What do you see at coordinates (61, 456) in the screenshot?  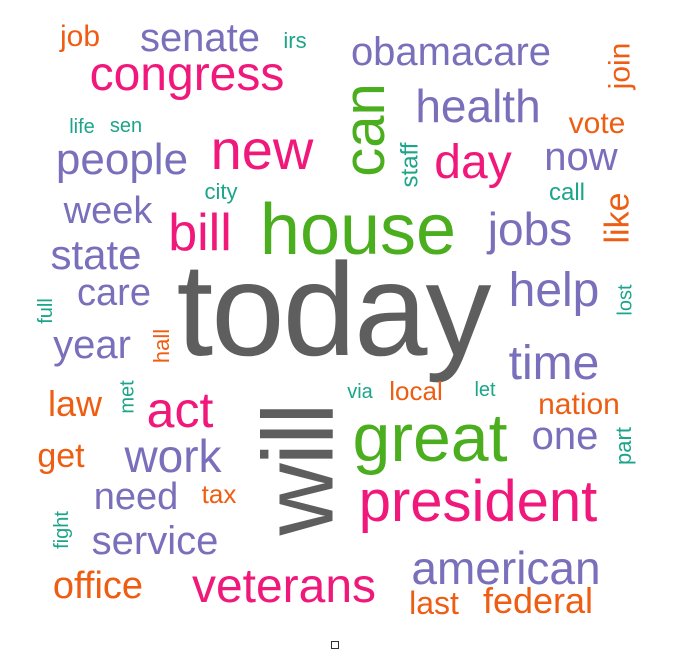 I see `word-get: get` at bounding box center [61, 456].